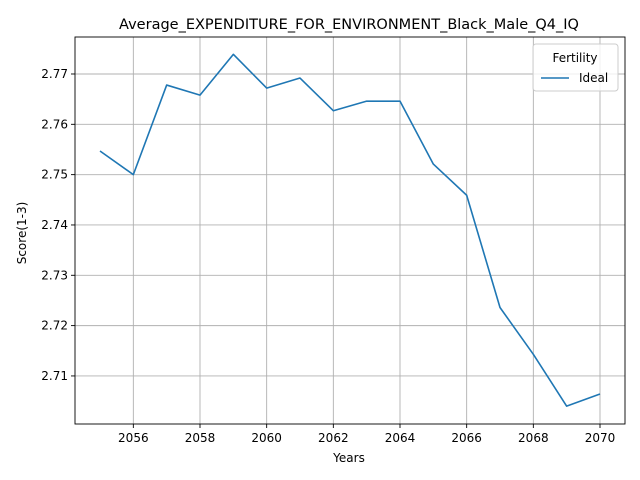  What do you see at coordinates (400, 438) in the screenshot?
I see `x-tick-label: 2064` at bounding box center [400, 438].